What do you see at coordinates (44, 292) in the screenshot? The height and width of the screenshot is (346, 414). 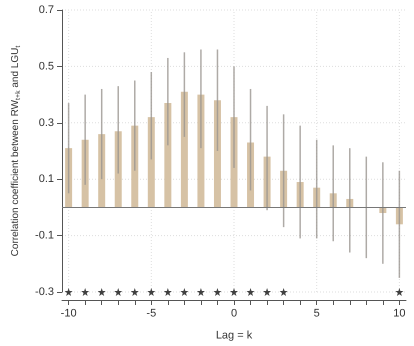 I see `y-tick-label: -0.3` at bounding box center [44, 292].